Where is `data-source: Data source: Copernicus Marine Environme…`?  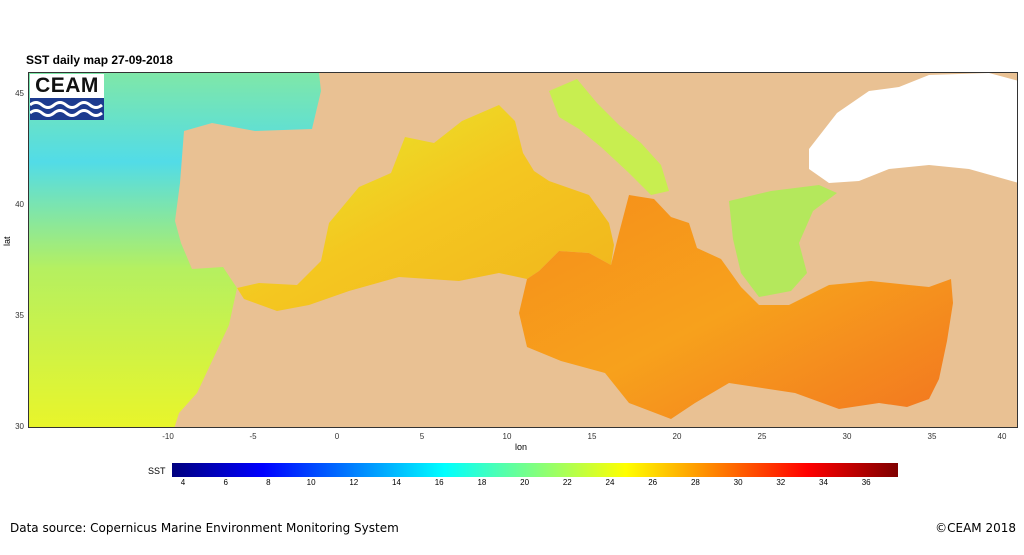
data-source: Data source: Copernicus Marine Environme… is located at coordinates (204, 528).